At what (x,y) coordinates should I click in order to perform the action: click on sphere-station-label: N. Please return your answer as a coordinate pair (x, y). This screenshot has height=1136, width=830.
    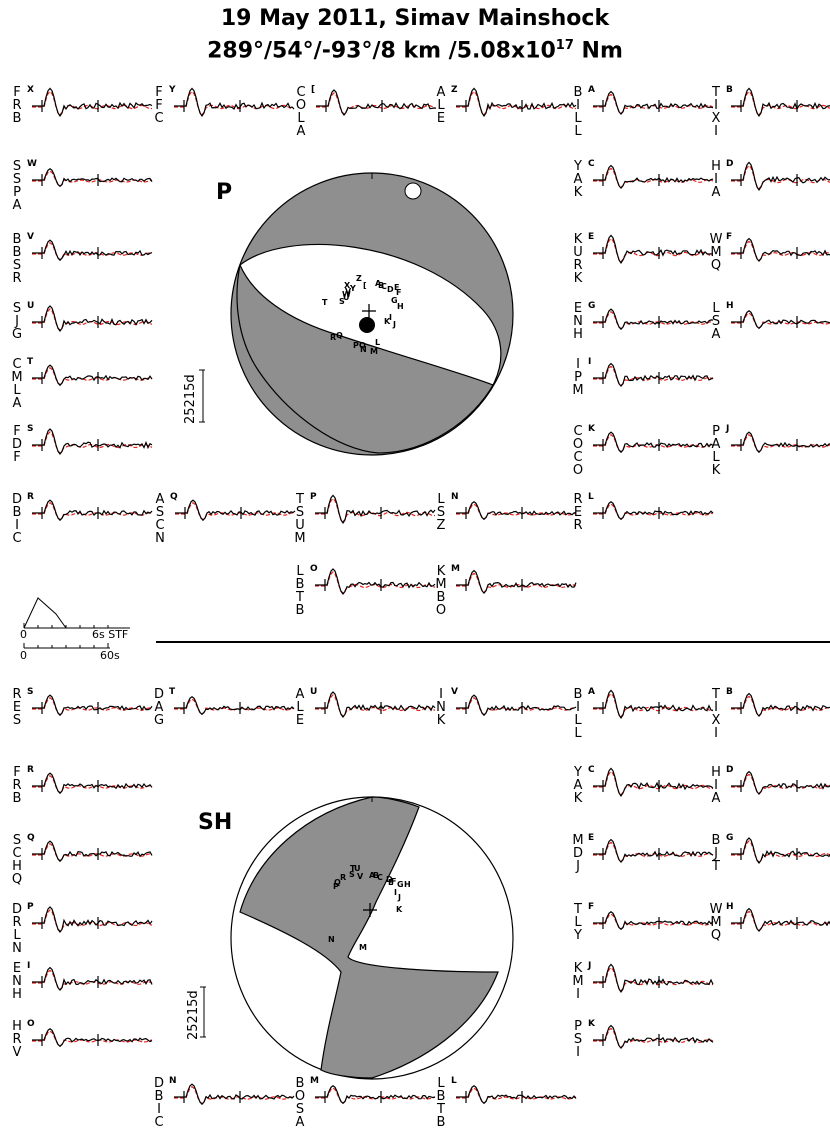
    Looking at the image, I should click on (363, 349).